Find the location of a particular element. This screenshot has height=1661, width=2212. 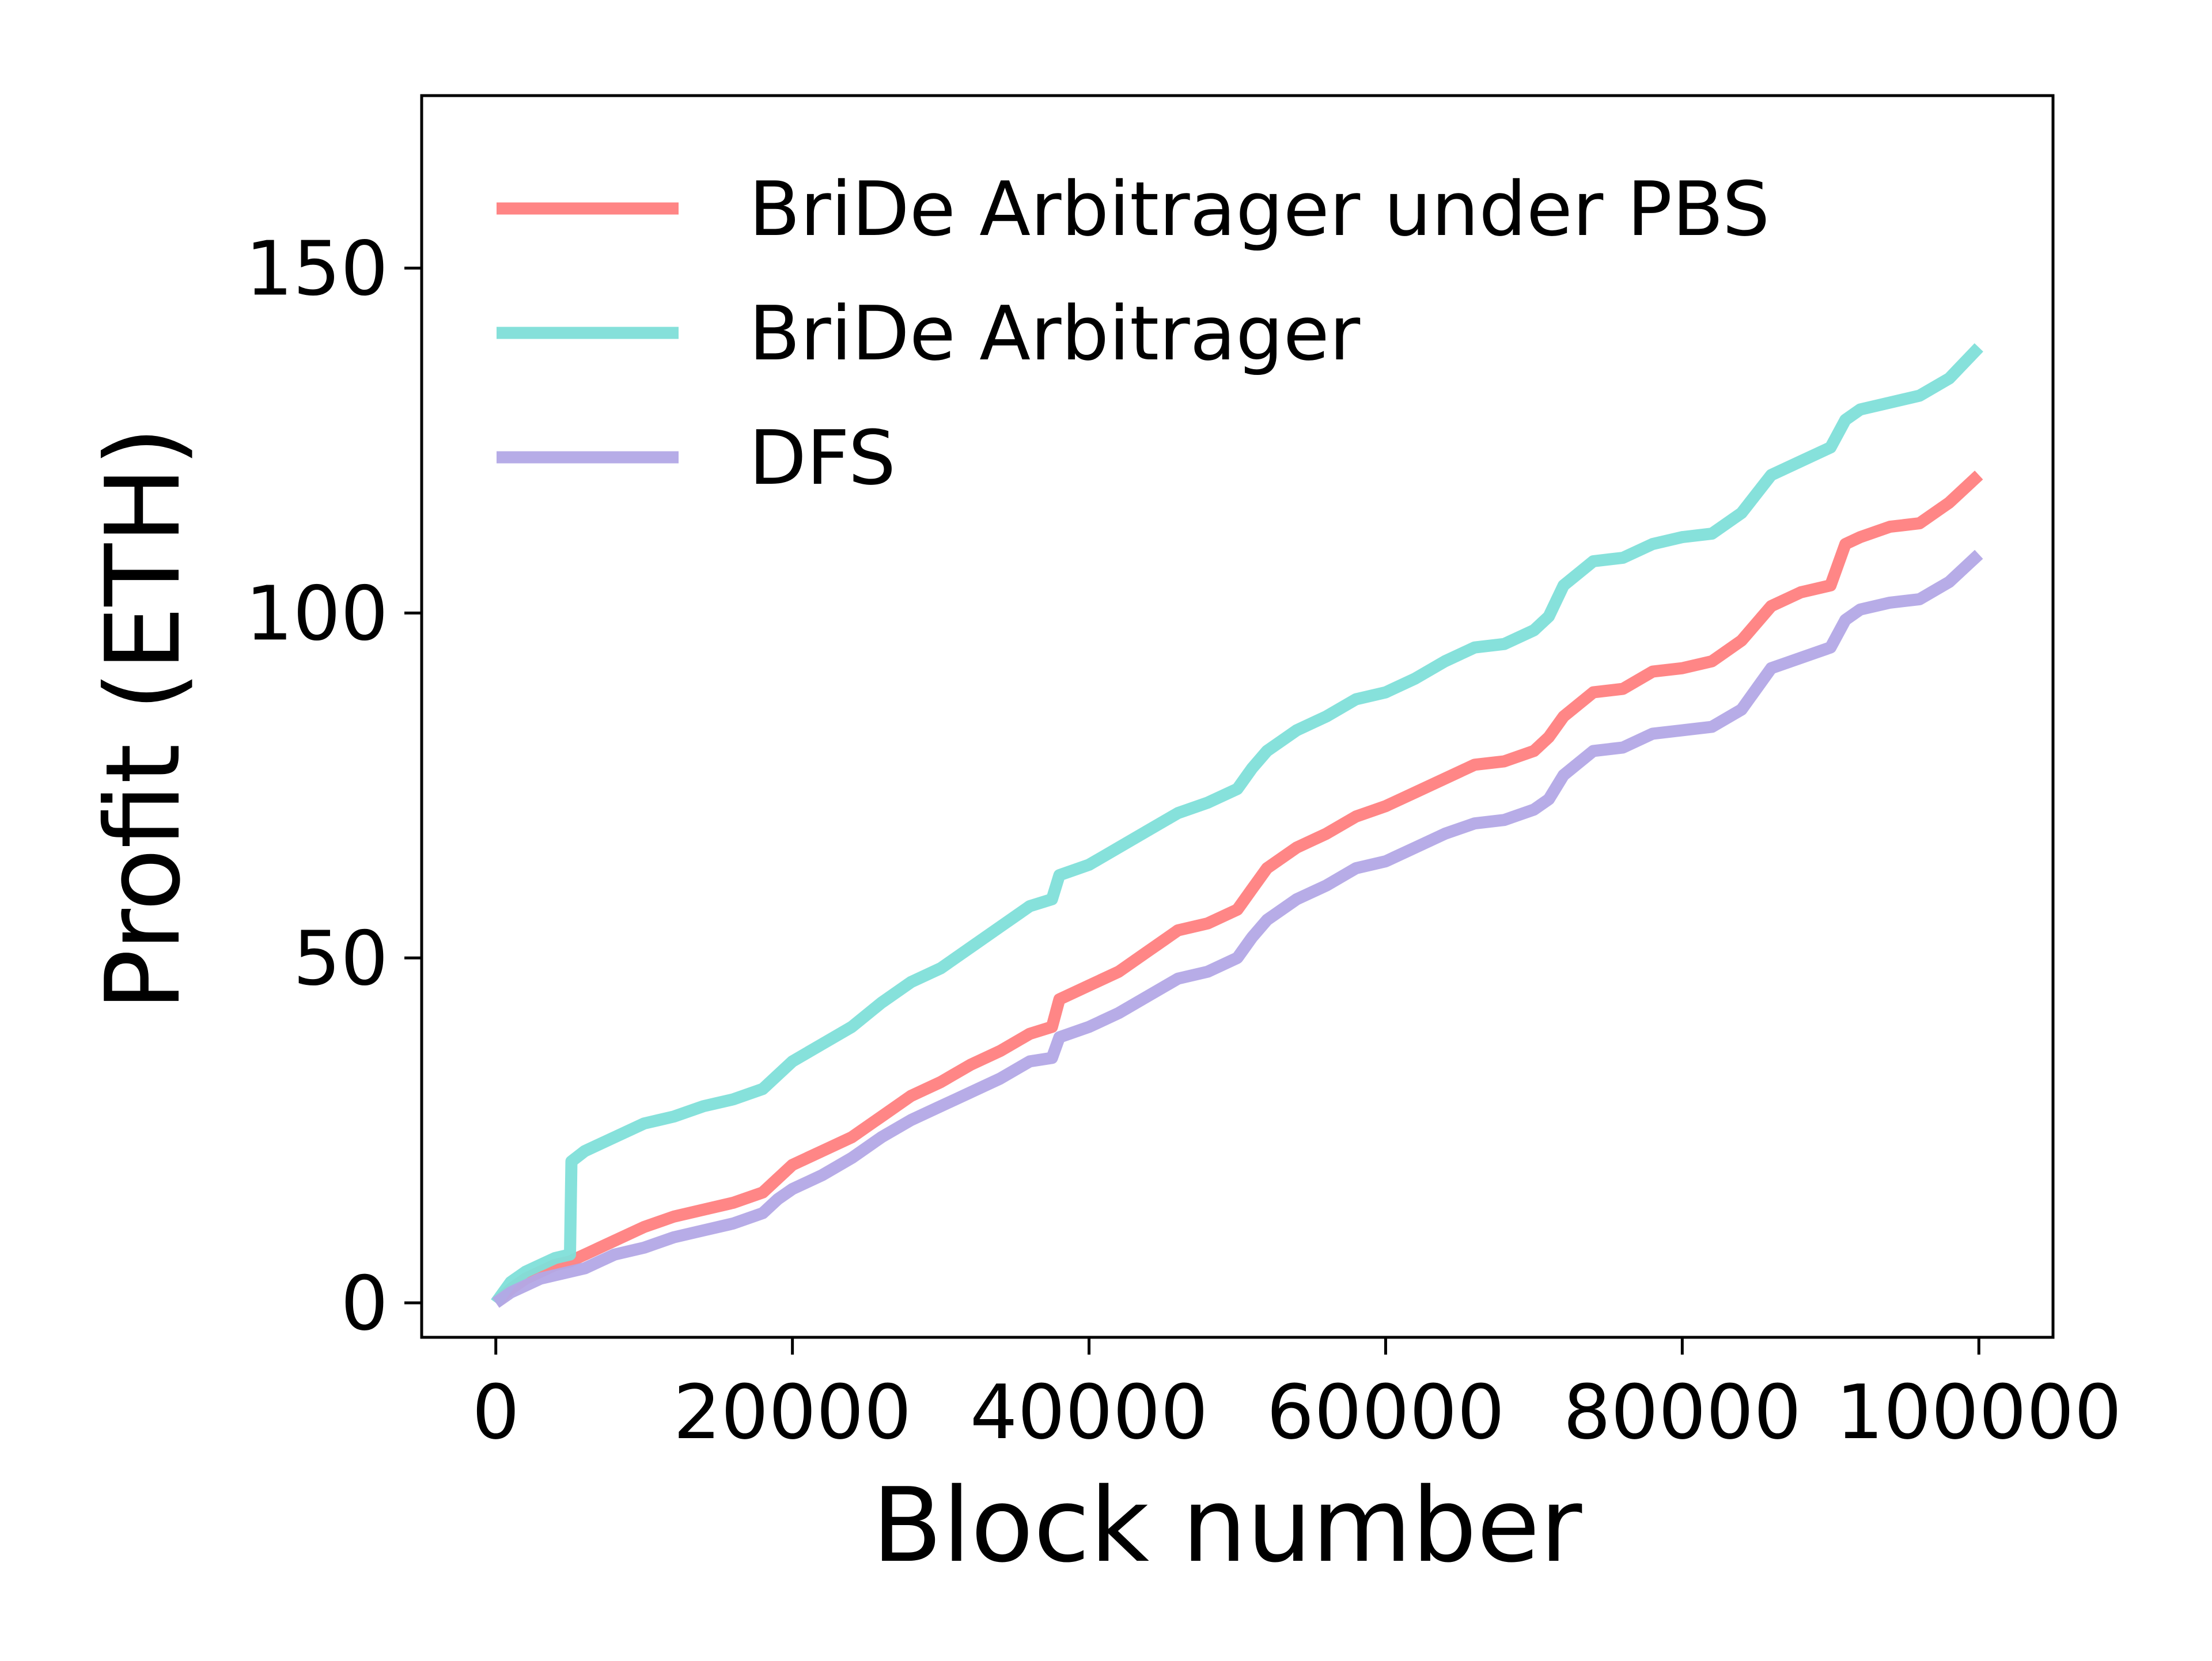

x-tick-label: 80000 is located at coordinates (1682, 1412).